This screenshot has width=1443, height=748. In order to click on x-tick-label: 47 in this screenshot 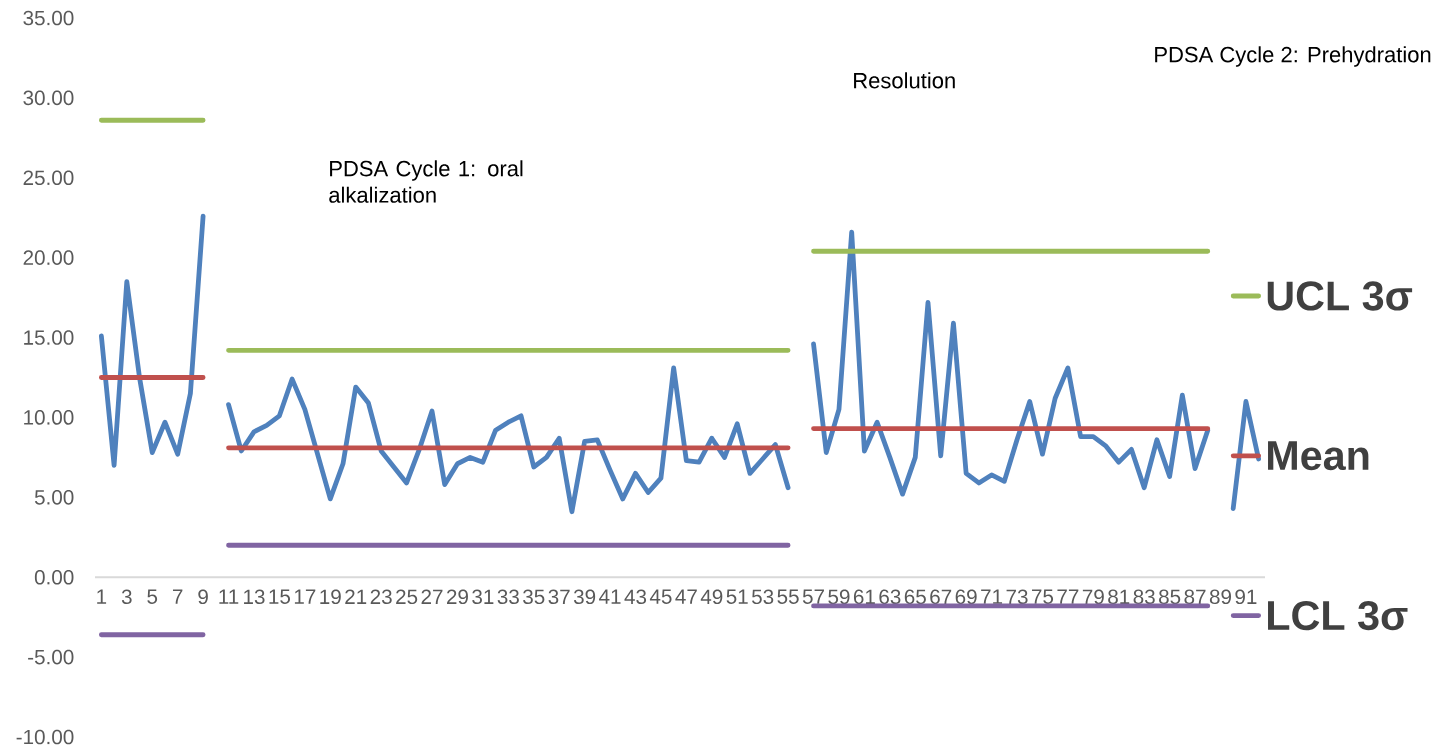, I will do `click(686, 596)`.